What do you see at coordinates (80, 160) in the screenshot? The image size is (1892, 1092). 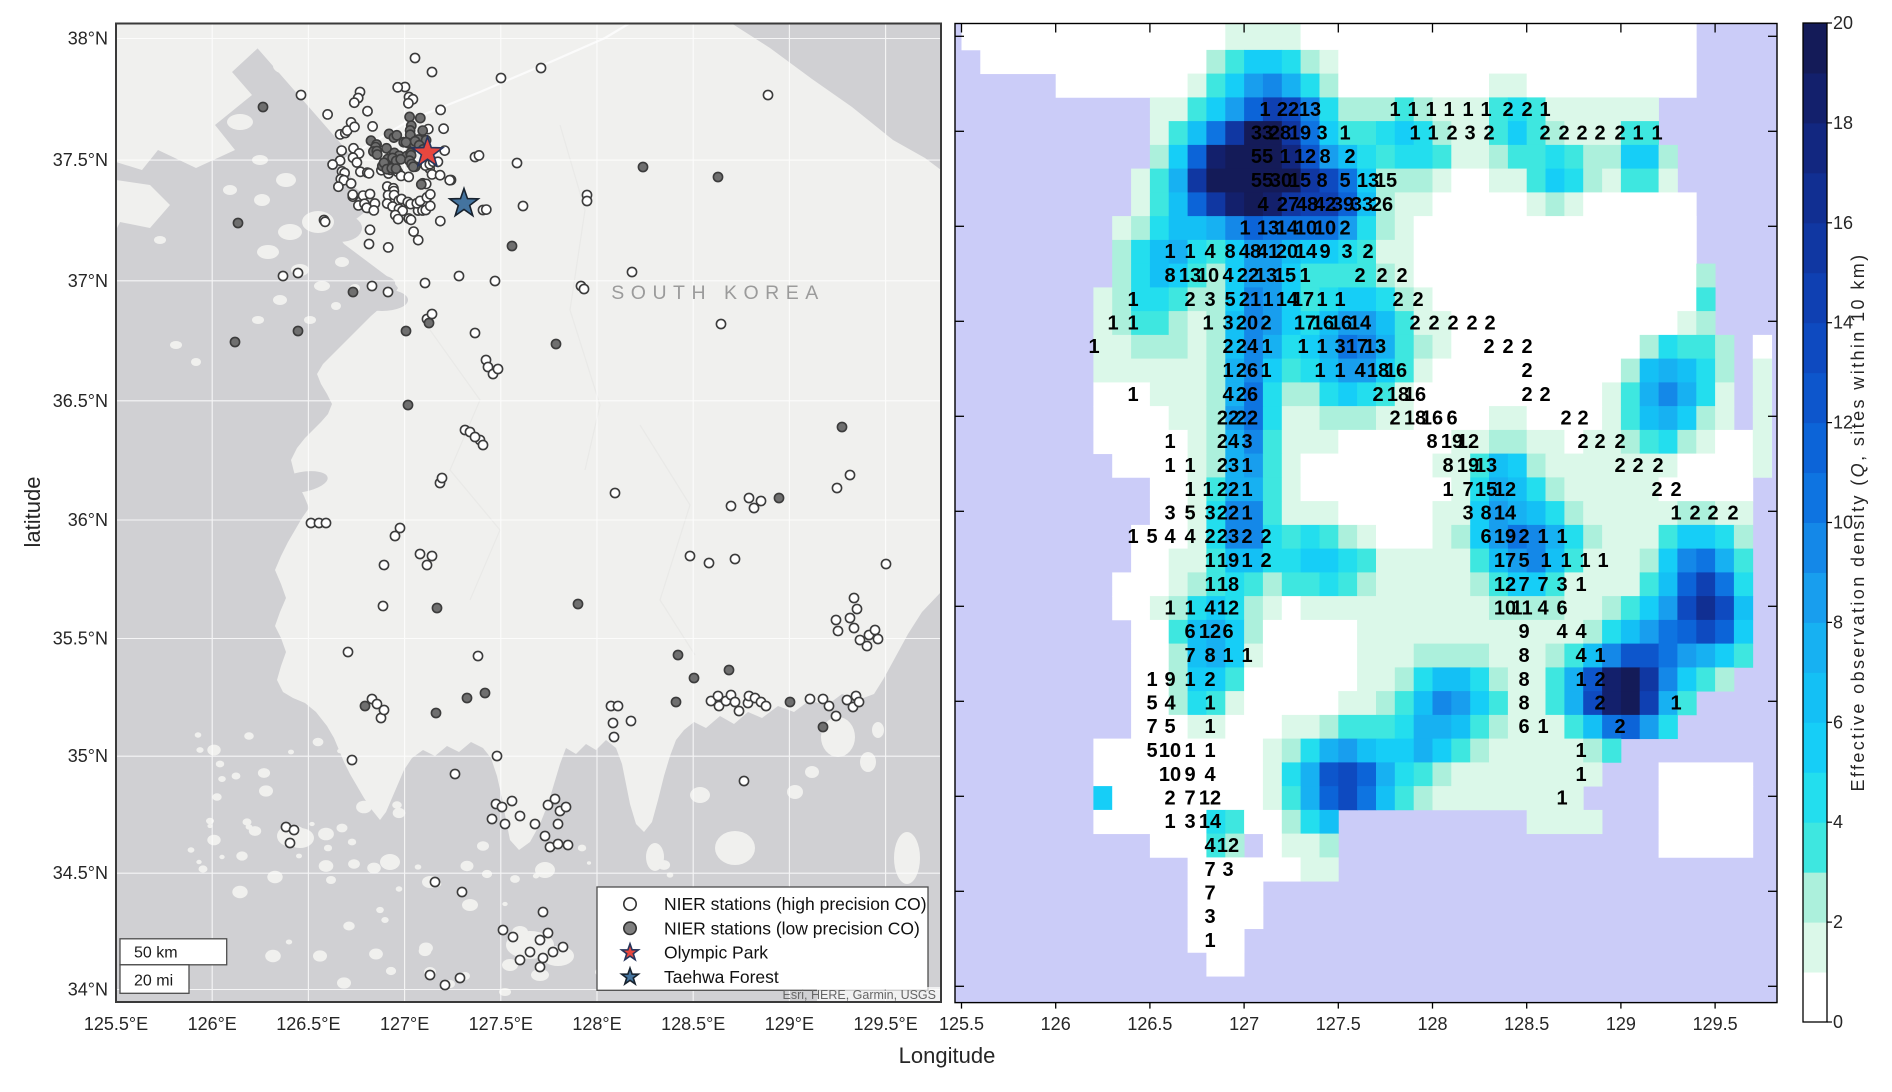 I see `svg-text: 37.5°N` at bounding box center [80, 160].